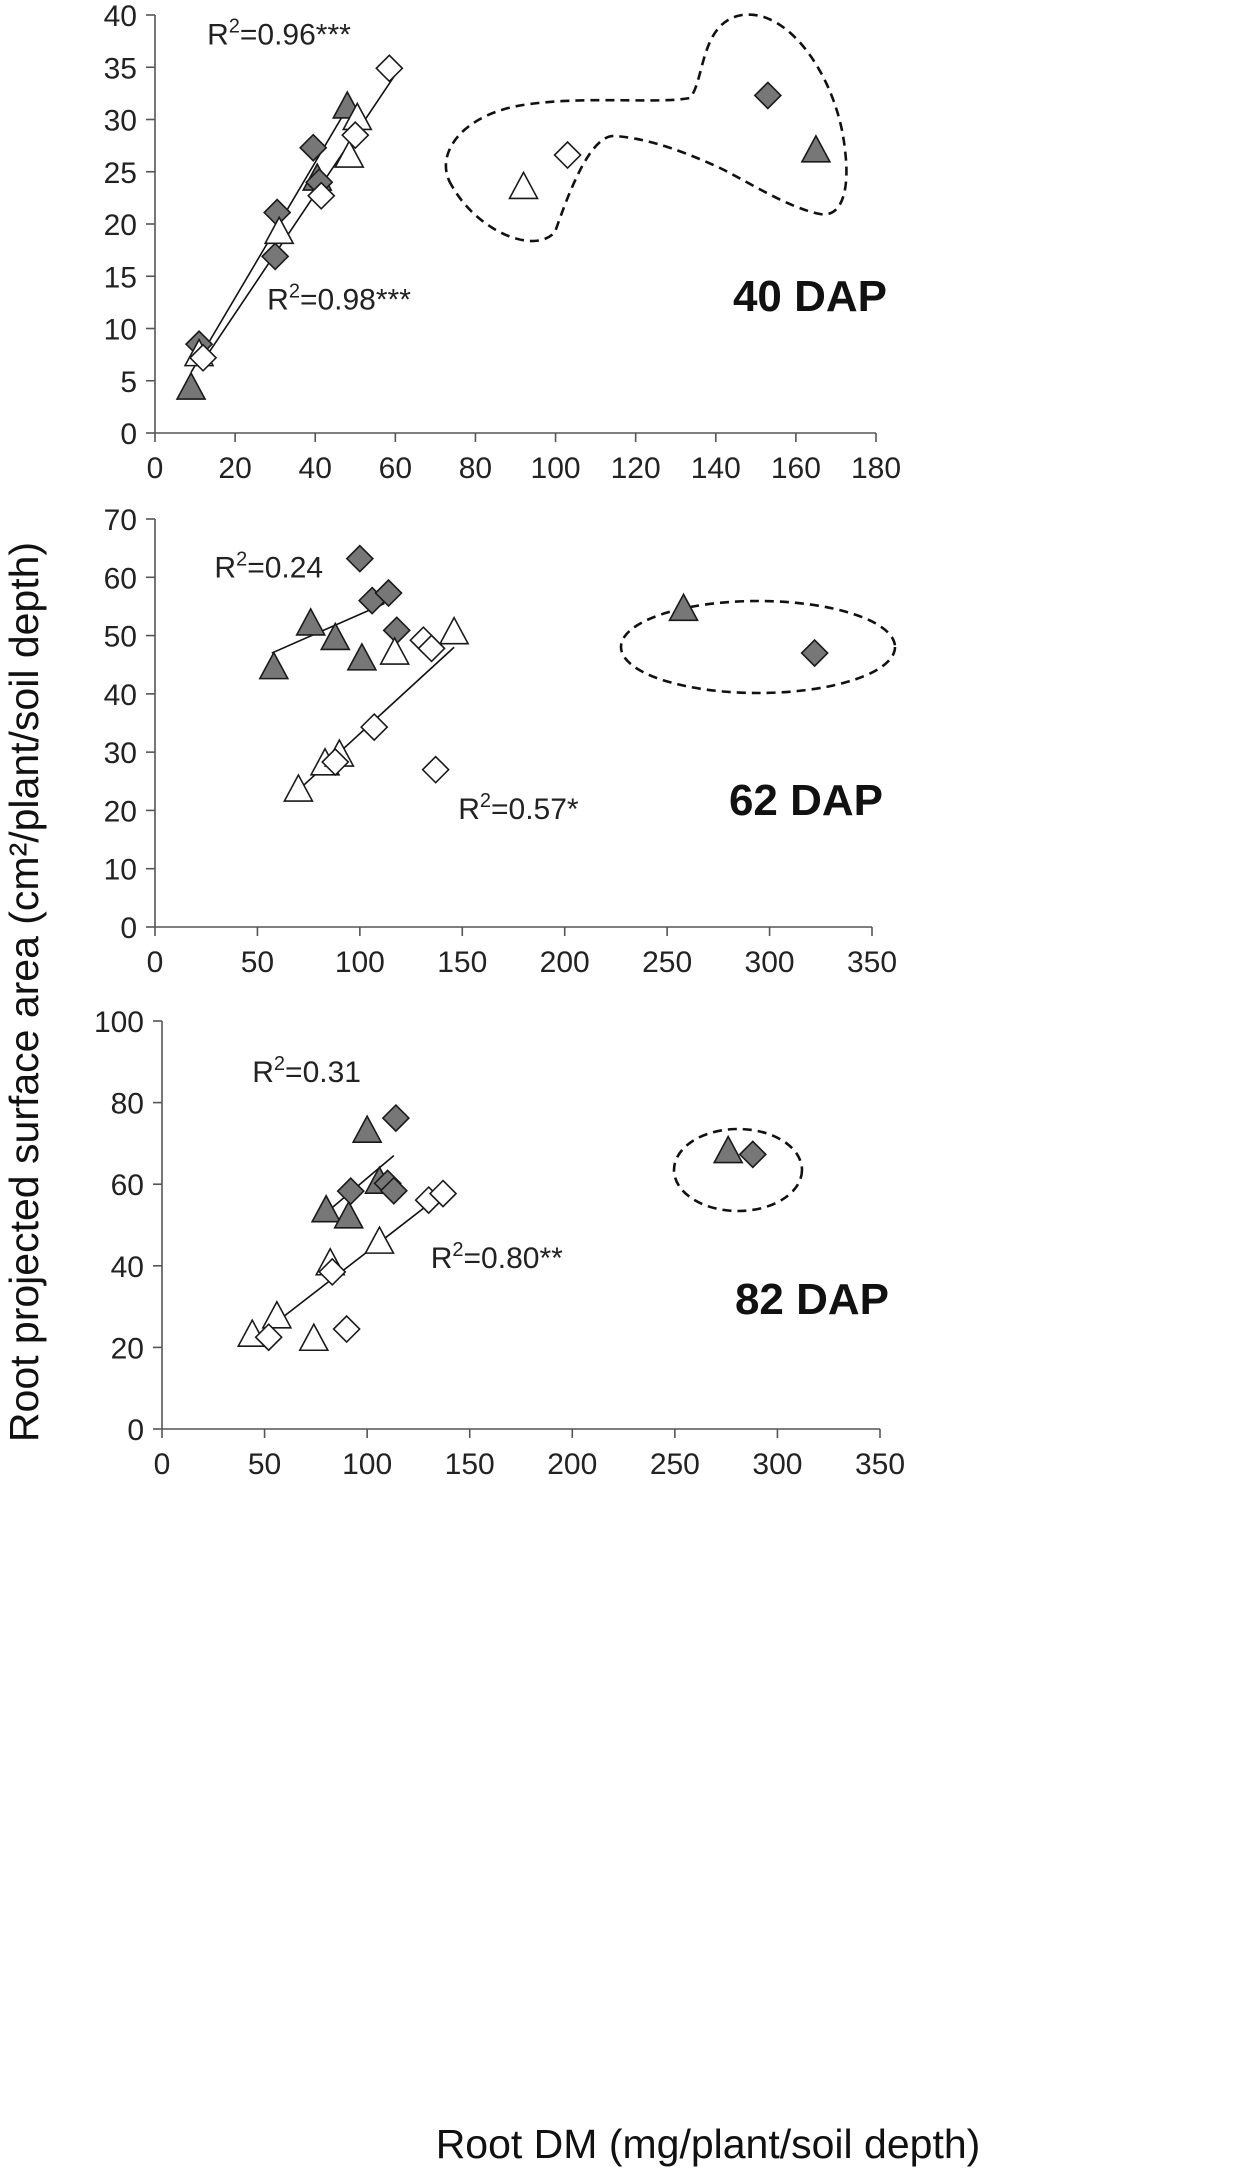 This screenshot has height=2179, width=1257. I want to click on x-tick-label: 120, so click(636, 468).